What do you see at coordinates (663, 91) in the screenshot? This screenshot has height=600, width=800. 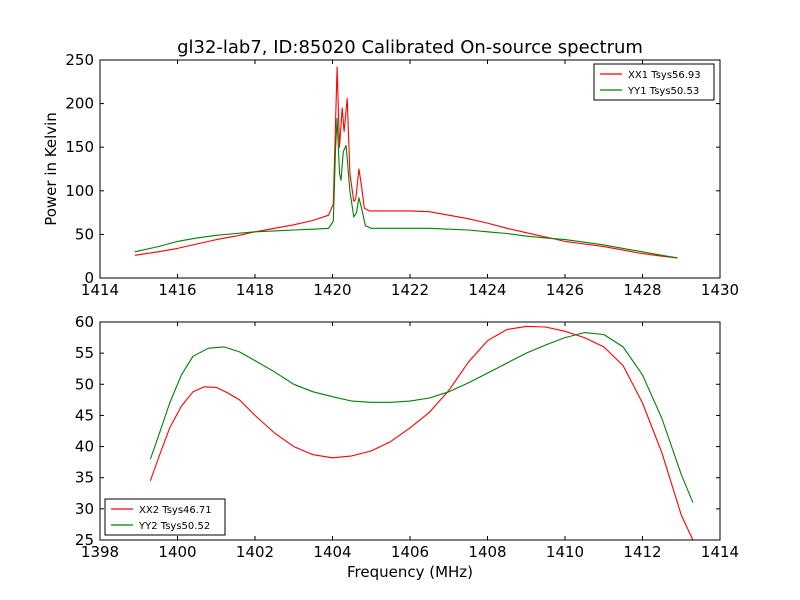 I see `top-legend-label-1: YY1 Tsys50.53` at bounding box center [663, 91].